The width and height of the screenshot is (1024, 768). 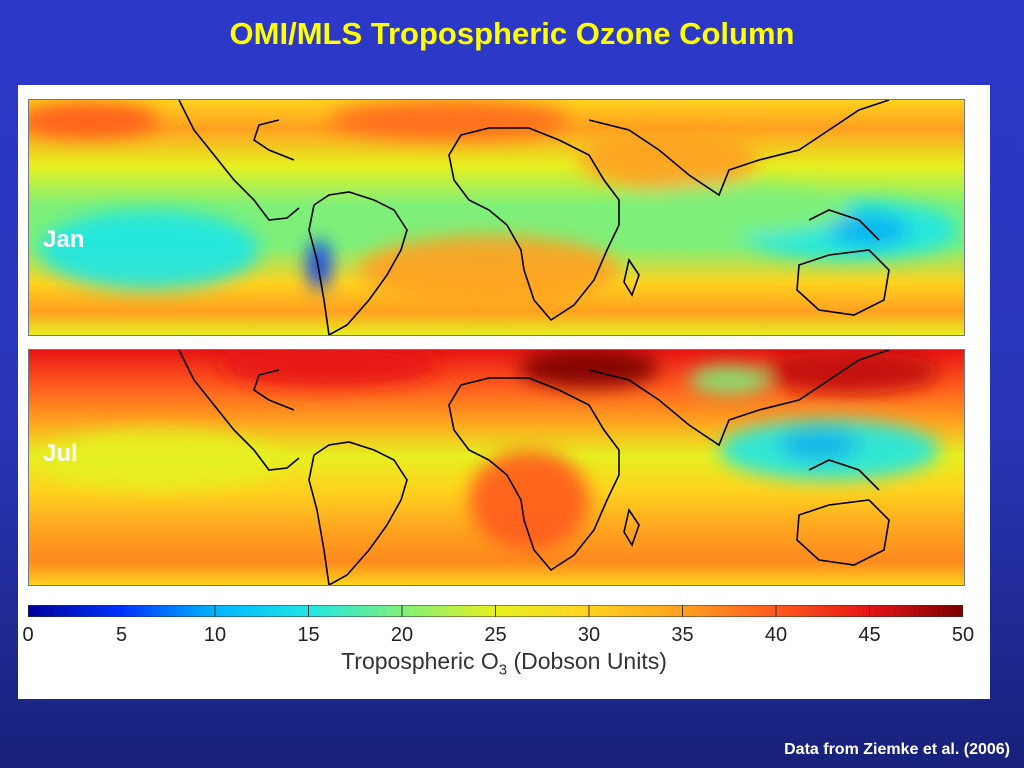 What do you see at coordinates (512, 33) in the screenshot?
I see `slide-title: OMI/MLS Tropospheric Ozone Column` at bounding box center [512, 33].